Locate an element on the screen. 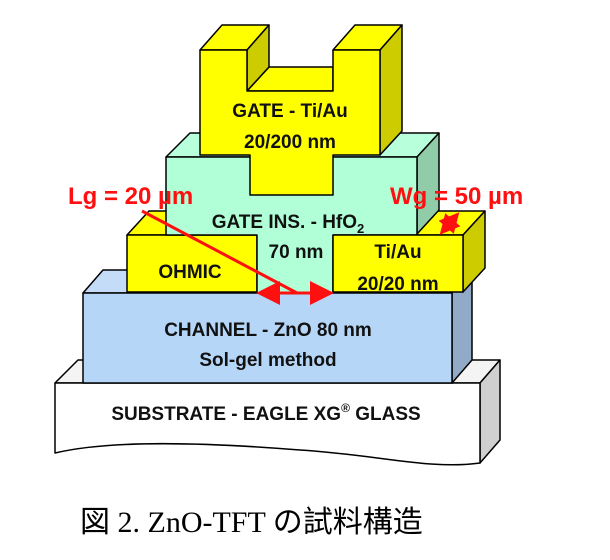  gate-label: GATE - Ti/Au is located at coordinates (289, 111).